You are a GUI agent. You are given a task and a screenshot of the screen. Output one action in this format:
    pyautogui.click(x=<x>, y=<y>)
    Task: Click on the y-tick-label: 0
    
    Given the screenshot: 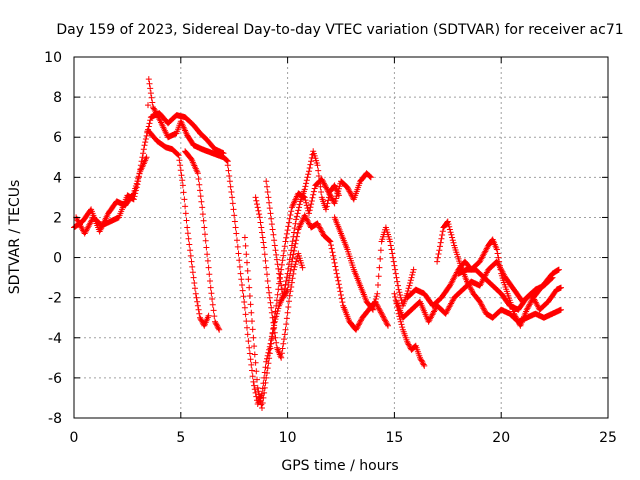 What is the action you would take?
    pyautogui.click(x=57, y=259)
    